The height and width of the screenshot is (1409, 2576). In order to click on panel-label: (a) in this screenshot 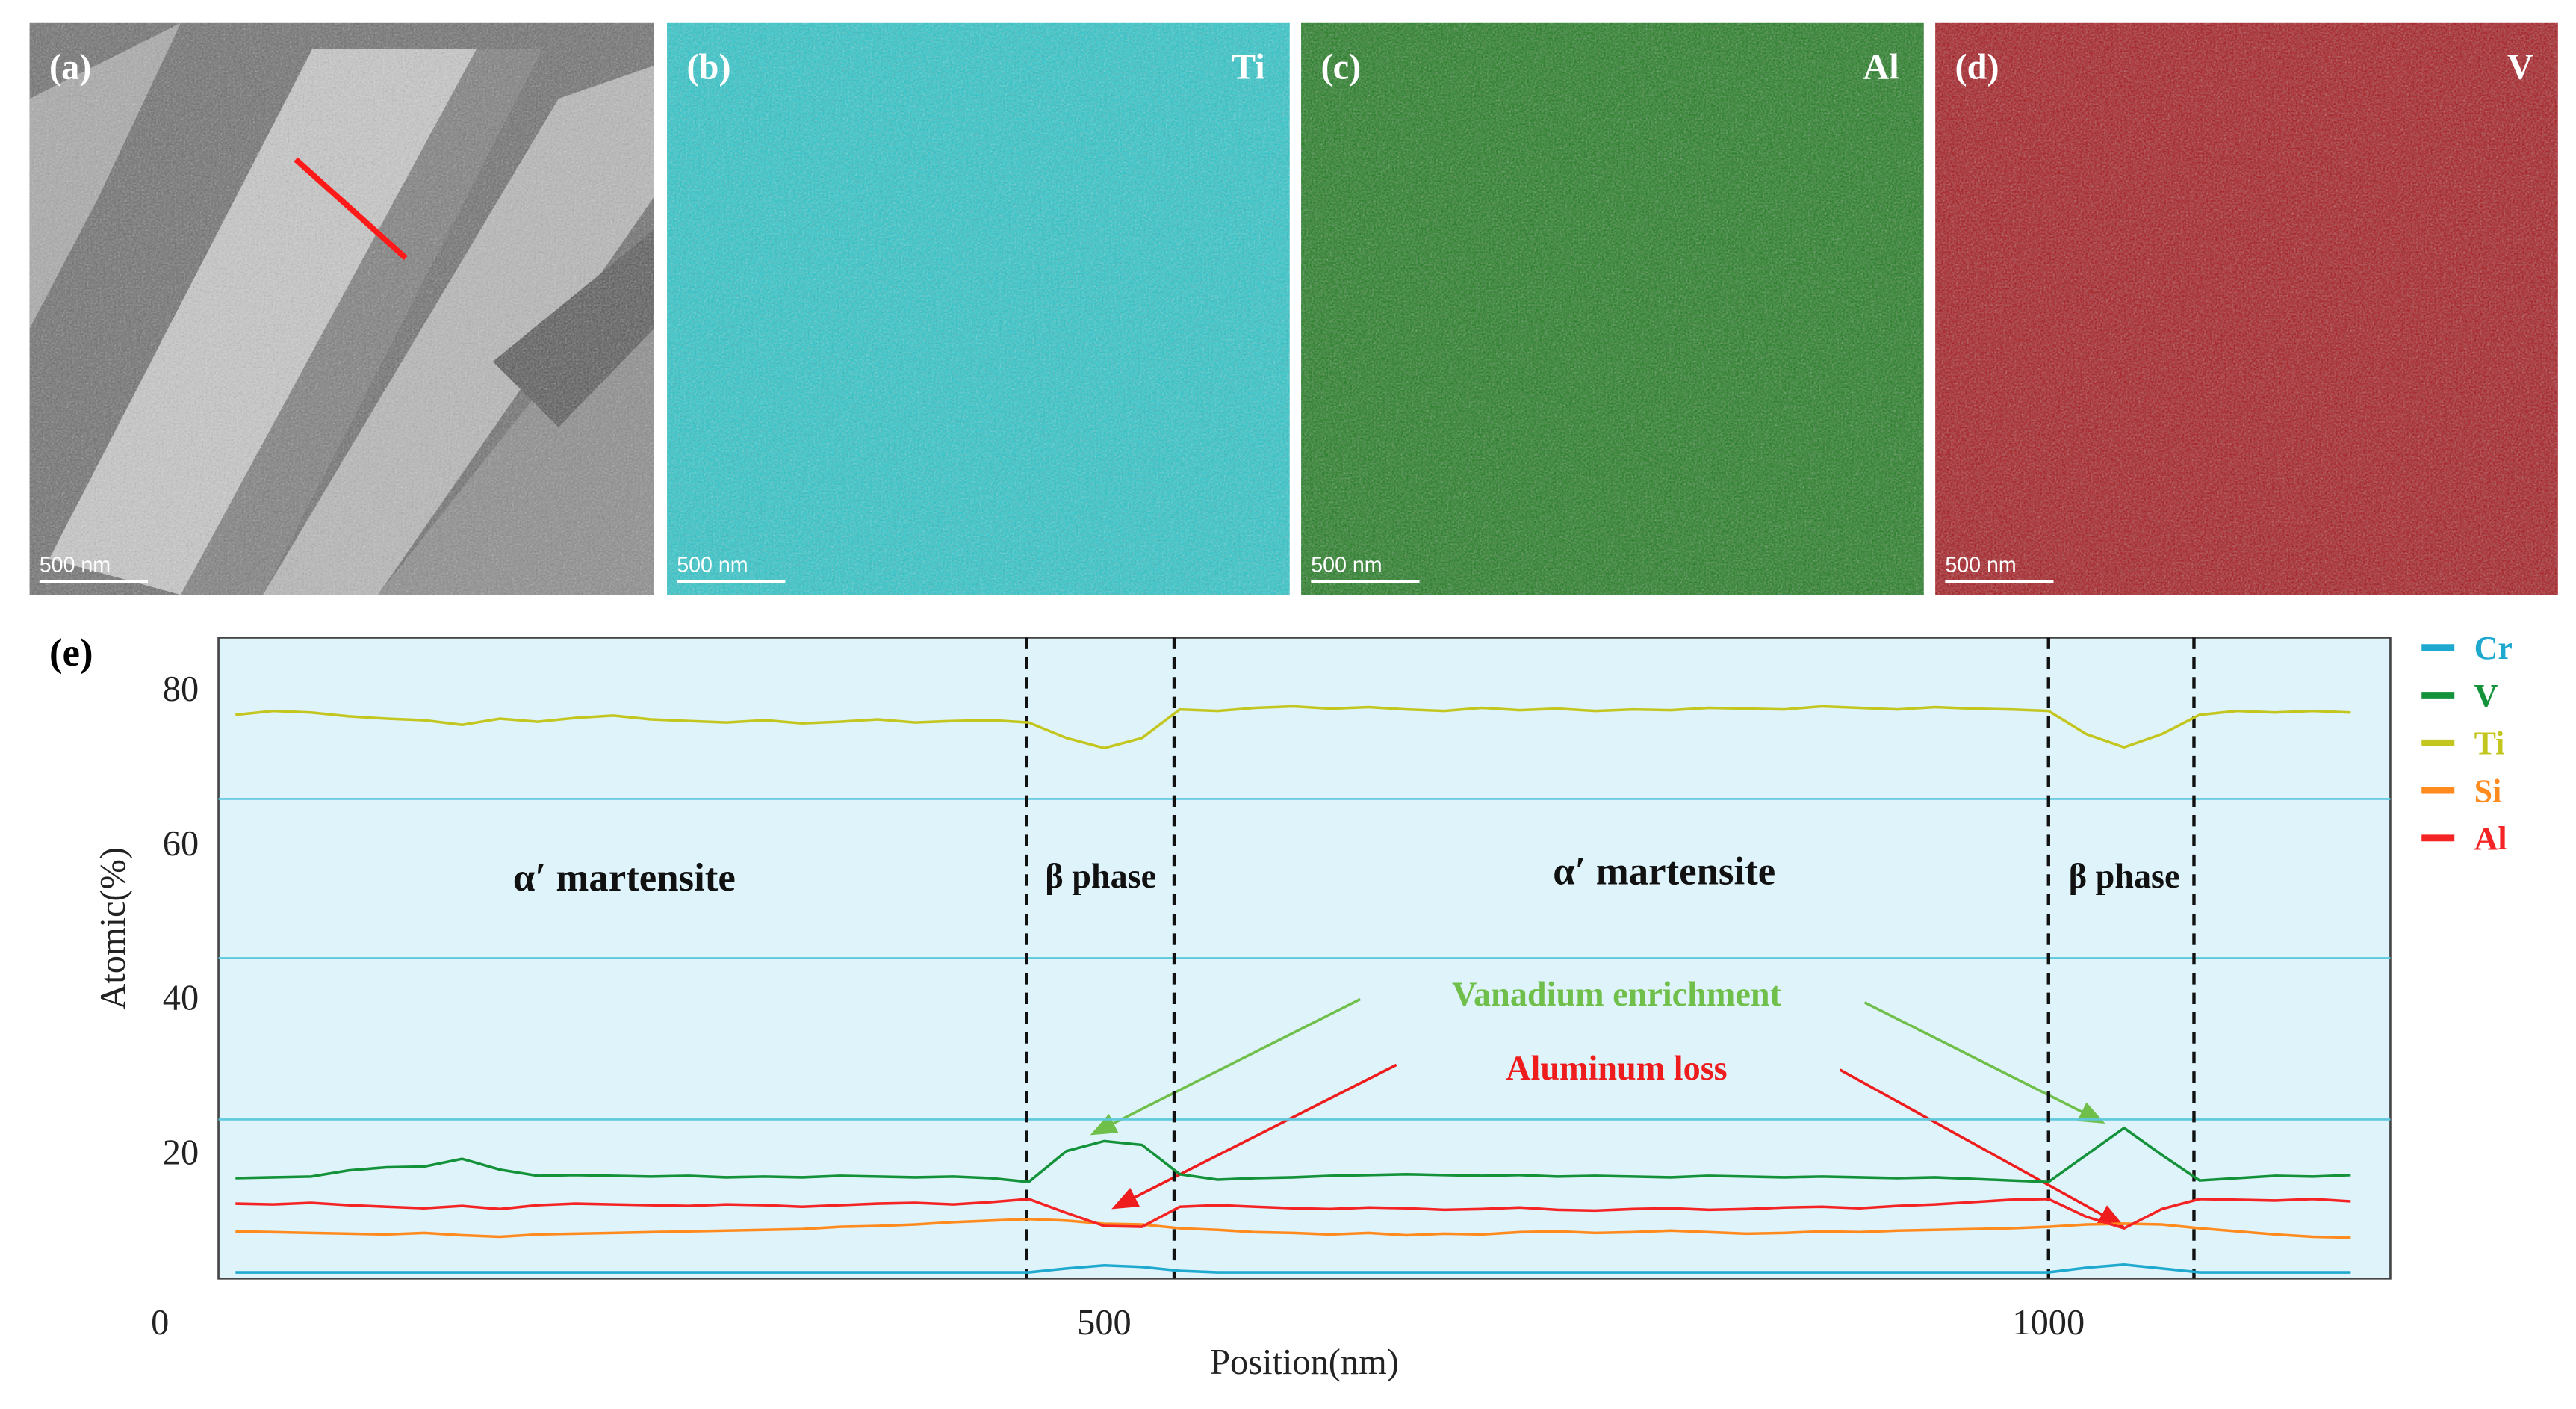, I will do `click(70, 67)`.